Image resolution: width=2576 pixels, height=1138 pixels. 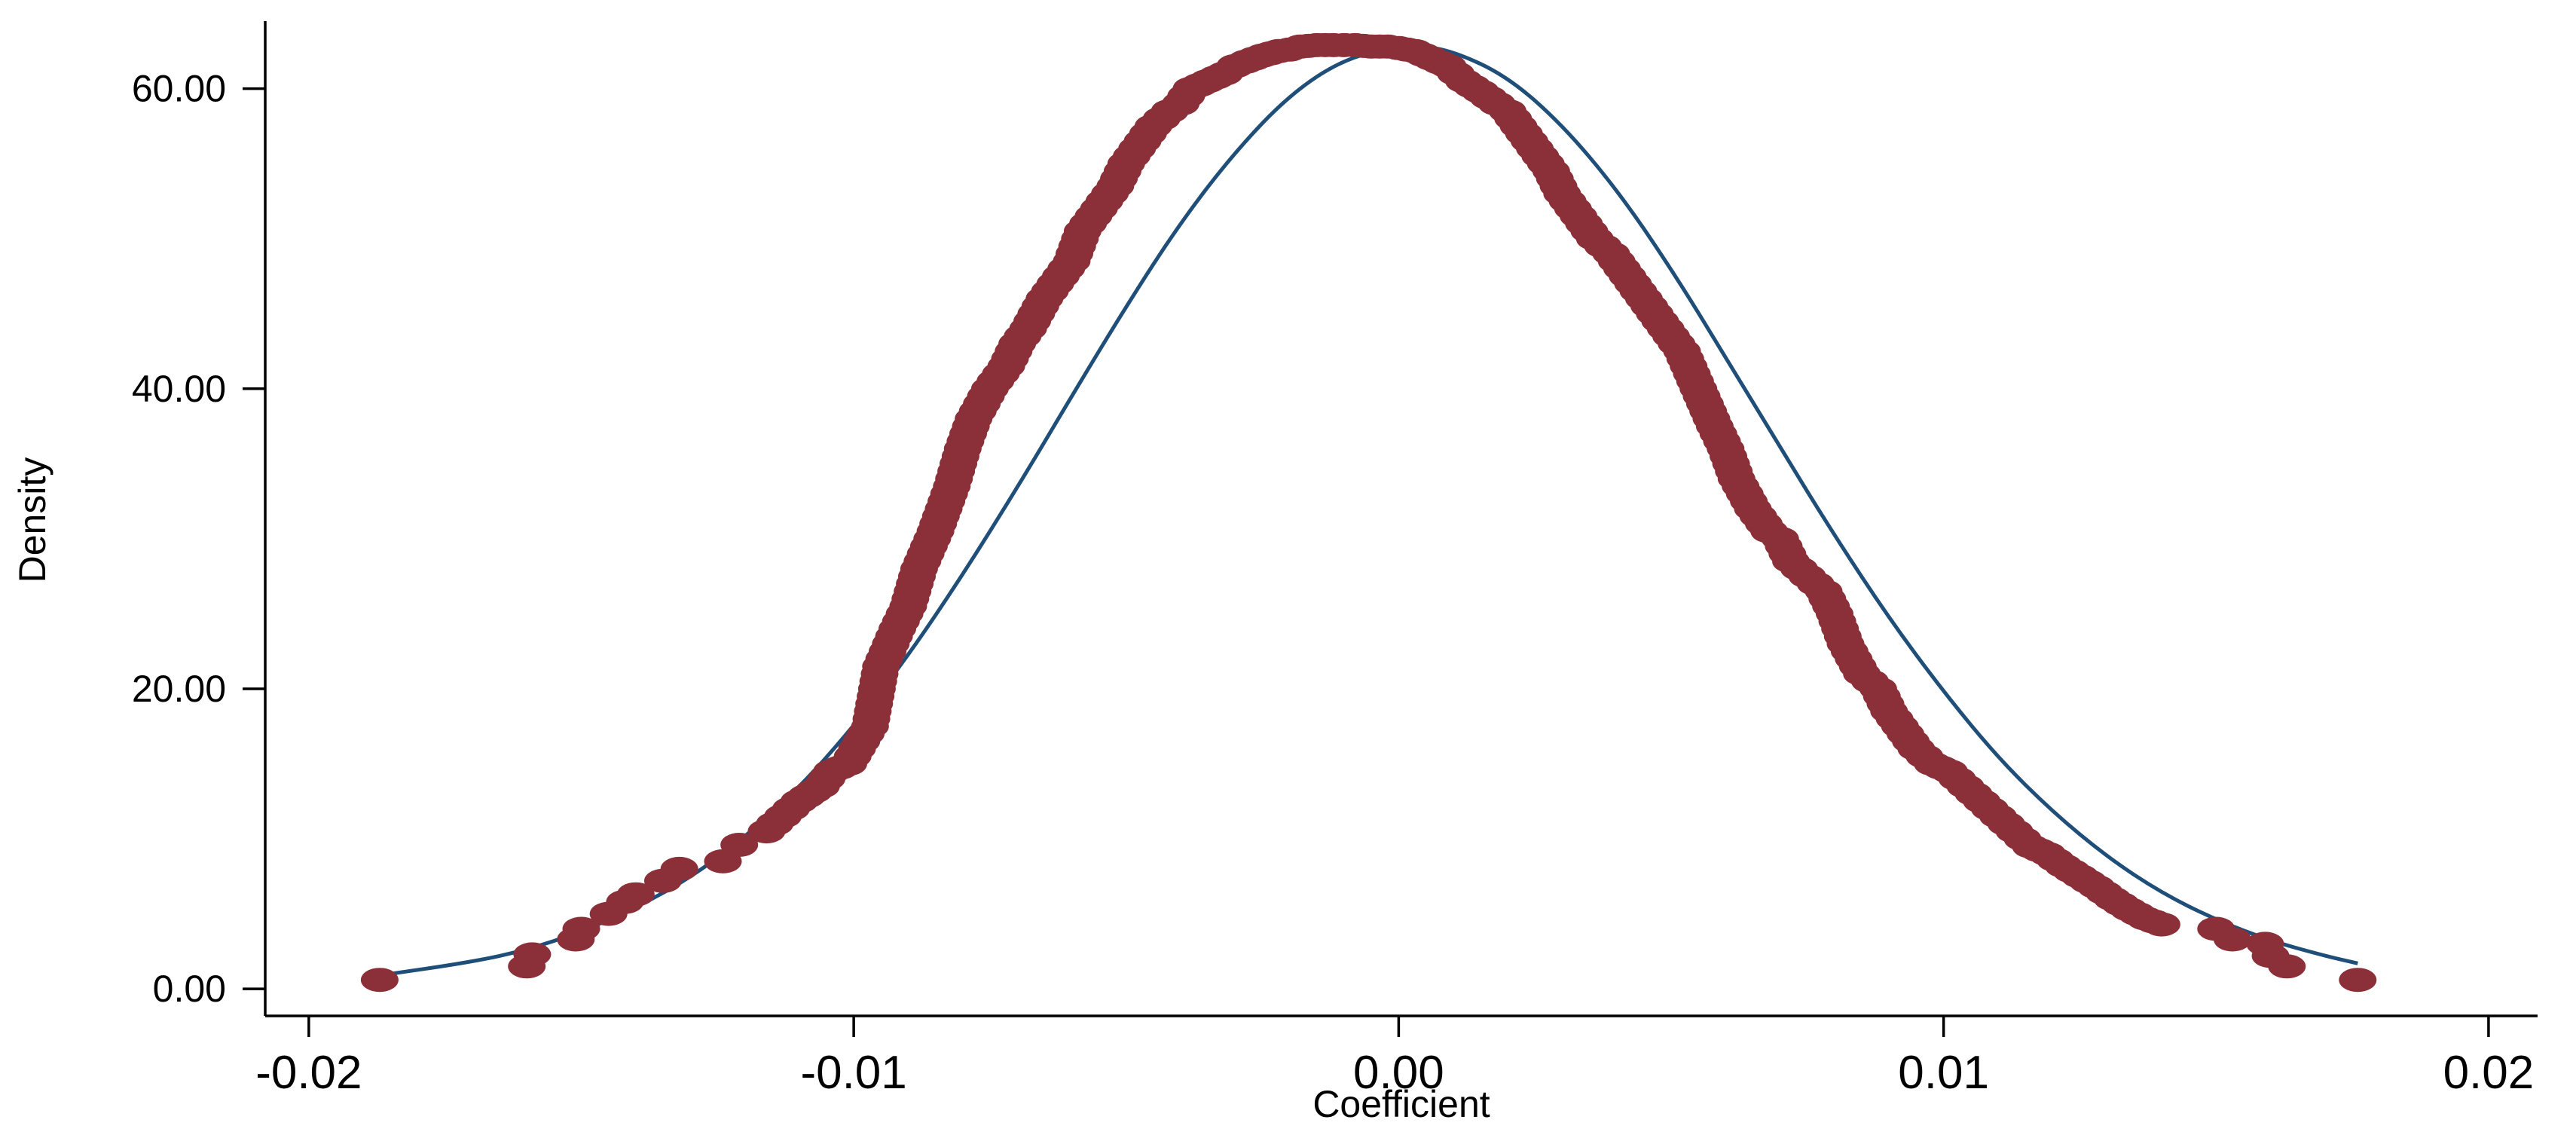 I want to click on x-tick-label: 0.00, so click(x=1398, y=1073).